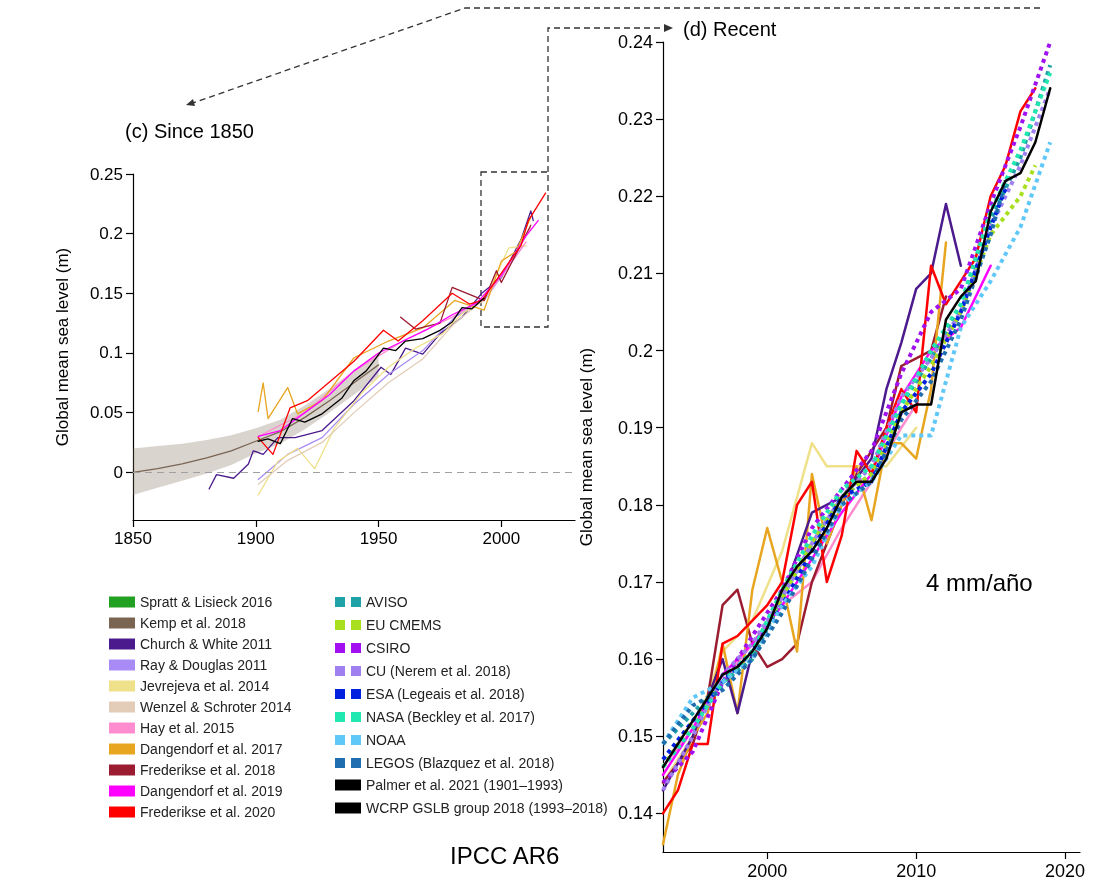  I want to click on y-tick-label: 0.23, so click(635, 119).